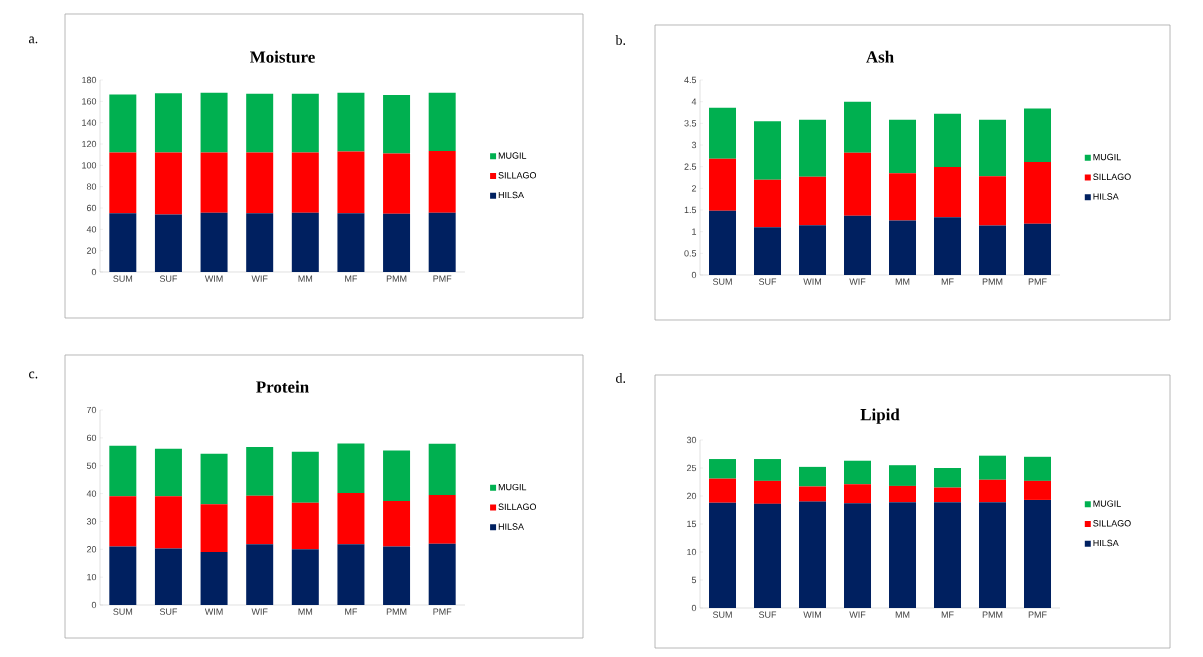  I want to click on y-tick-label: 2.5, so click(690, 166).